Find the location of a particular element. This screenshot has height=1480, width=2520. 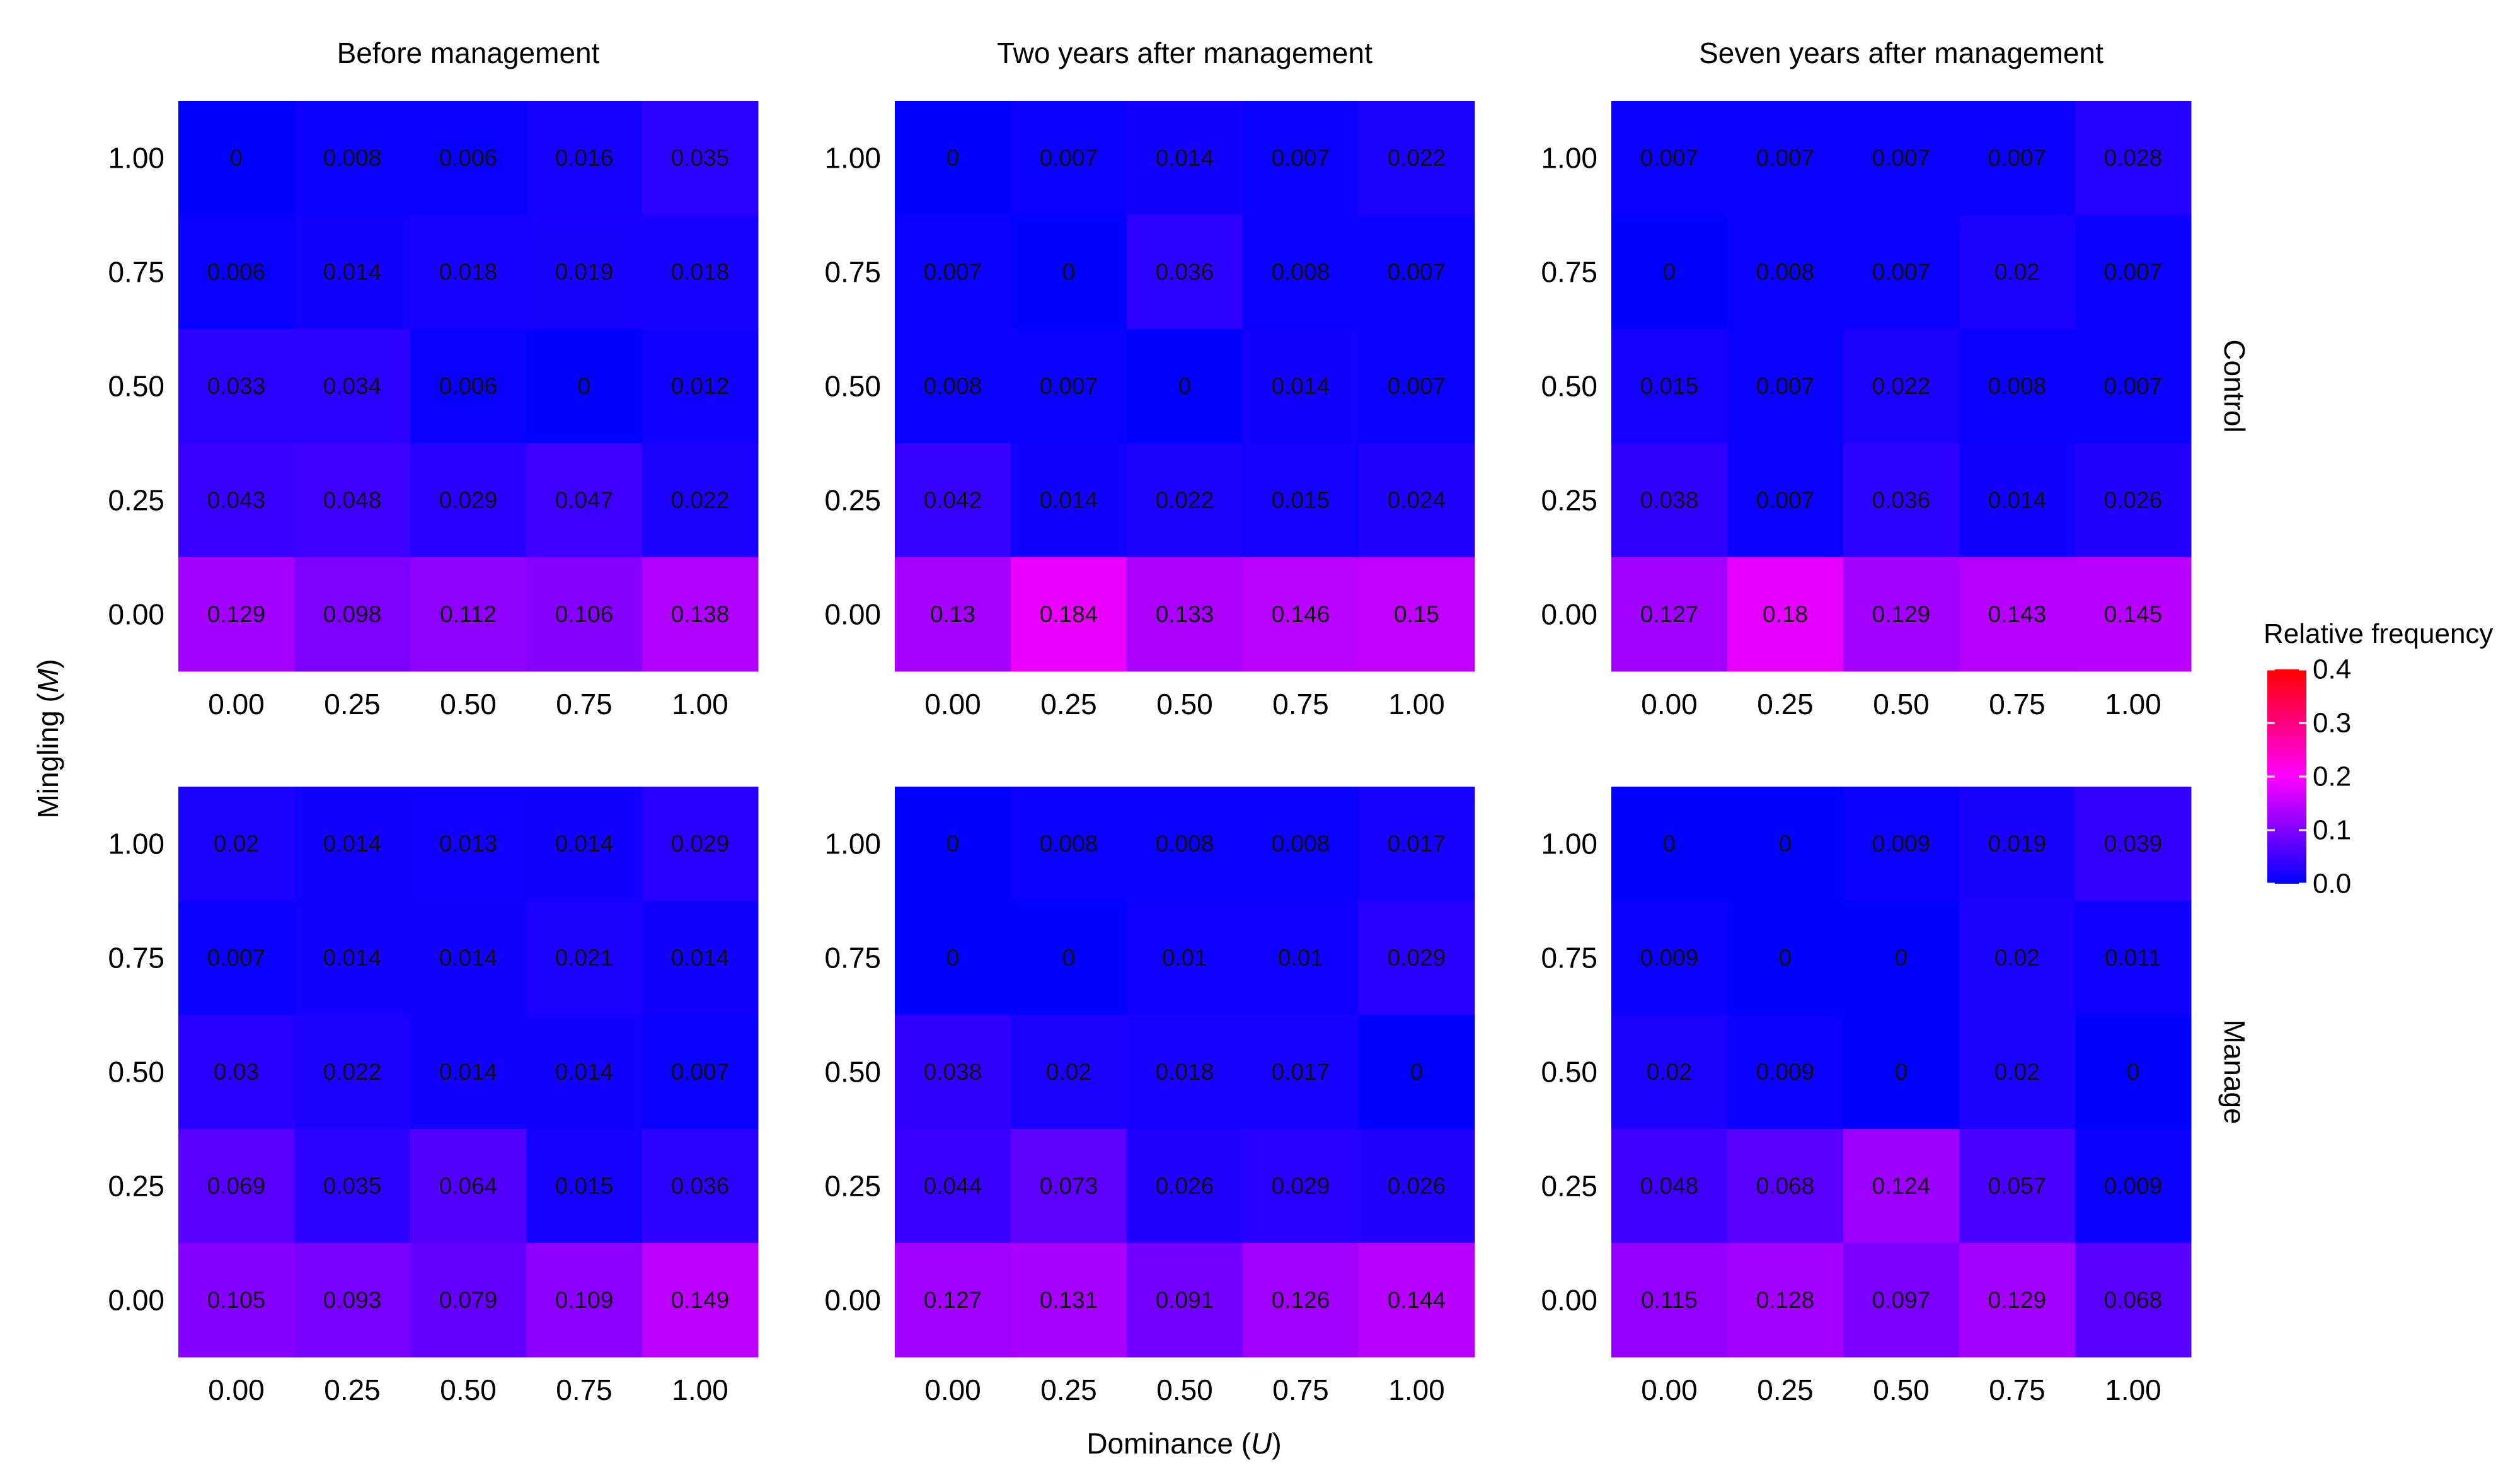

colorbar: Relative frequency 0.4 0.3 0.2 0.1 0.0 is located at coordinates (2378, 758).